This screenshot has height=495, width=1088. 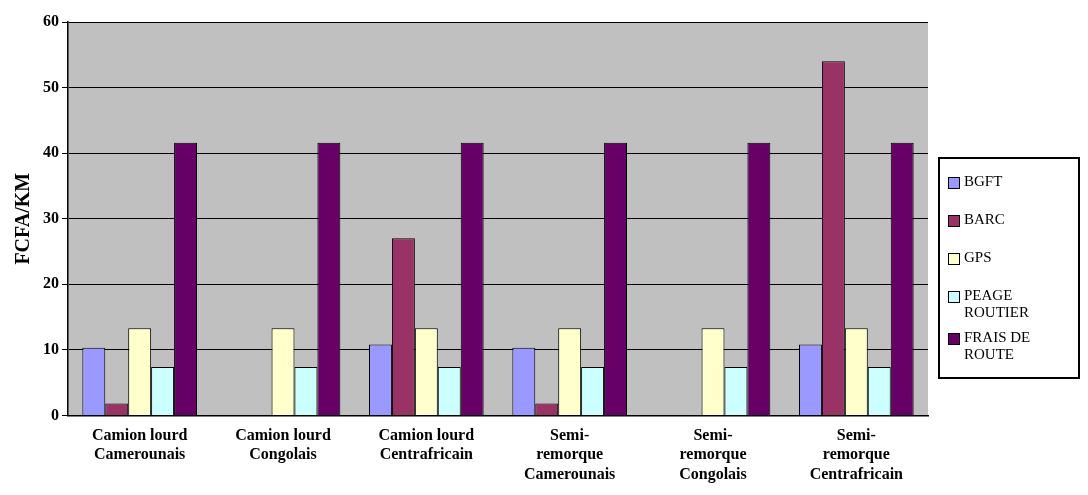 I want to click on x-tick-label: Camion lourd Congolais, so click(x=283, y=445).